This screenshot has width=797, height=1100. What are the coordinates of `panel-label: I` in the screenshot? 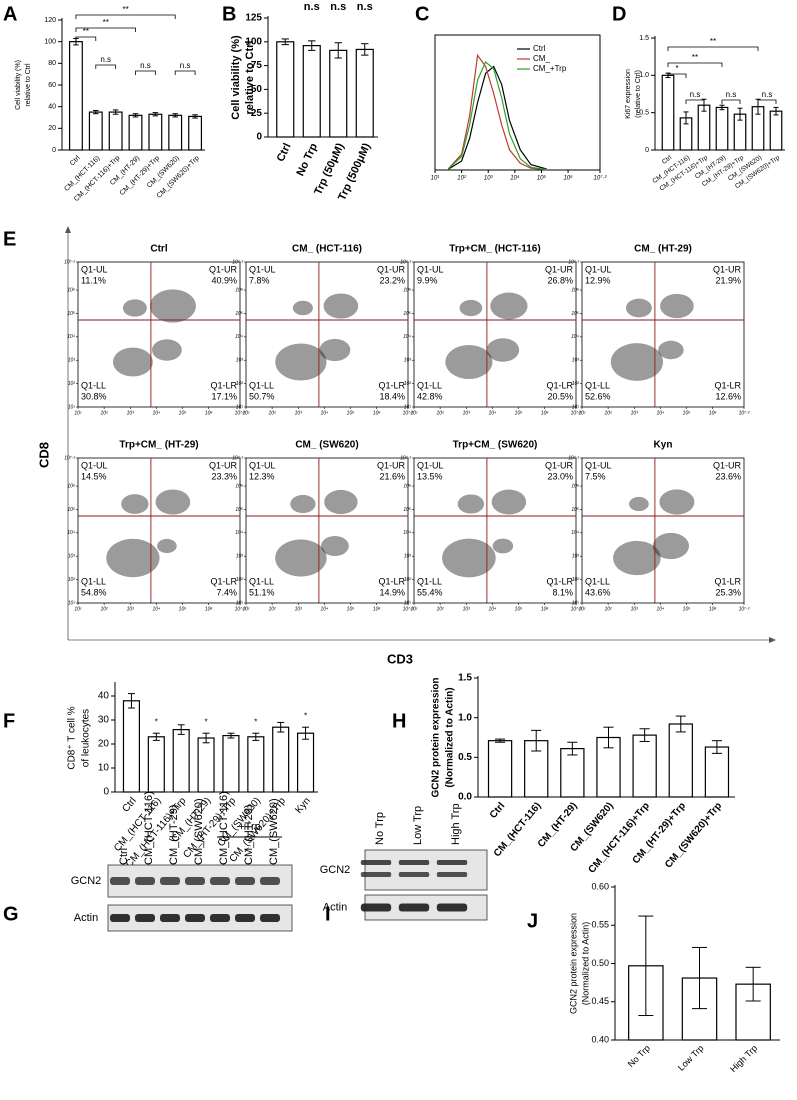 It's located at (328, 914).